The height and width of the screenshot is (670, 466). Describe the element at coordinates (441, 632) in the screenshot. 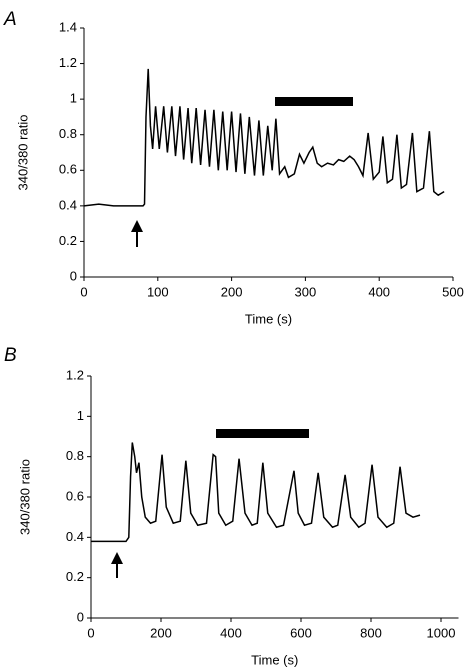

I see `x-tick-label: 1000` at that location.